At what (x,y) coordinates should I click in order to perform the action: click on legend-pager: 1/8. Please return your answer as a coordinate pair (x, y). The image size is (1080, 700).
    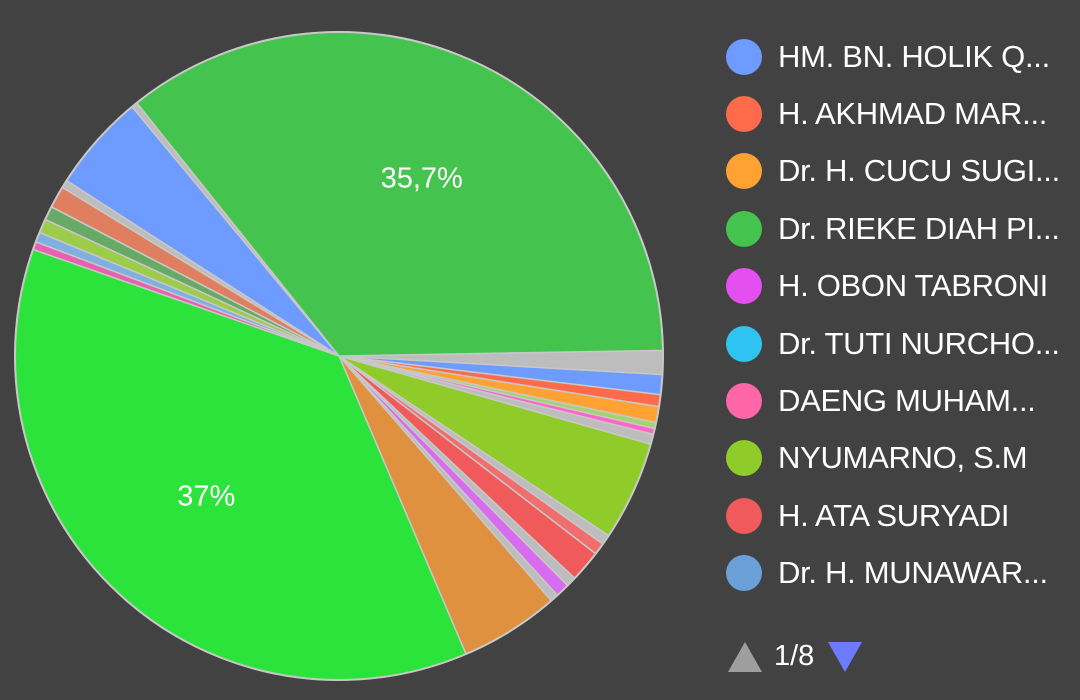
    Looking at the image, I should click on (795, 656).